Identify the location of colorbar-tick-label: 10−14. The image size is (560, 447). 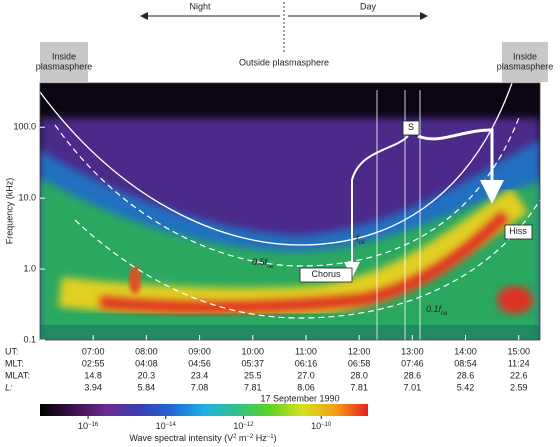
(166, 426).